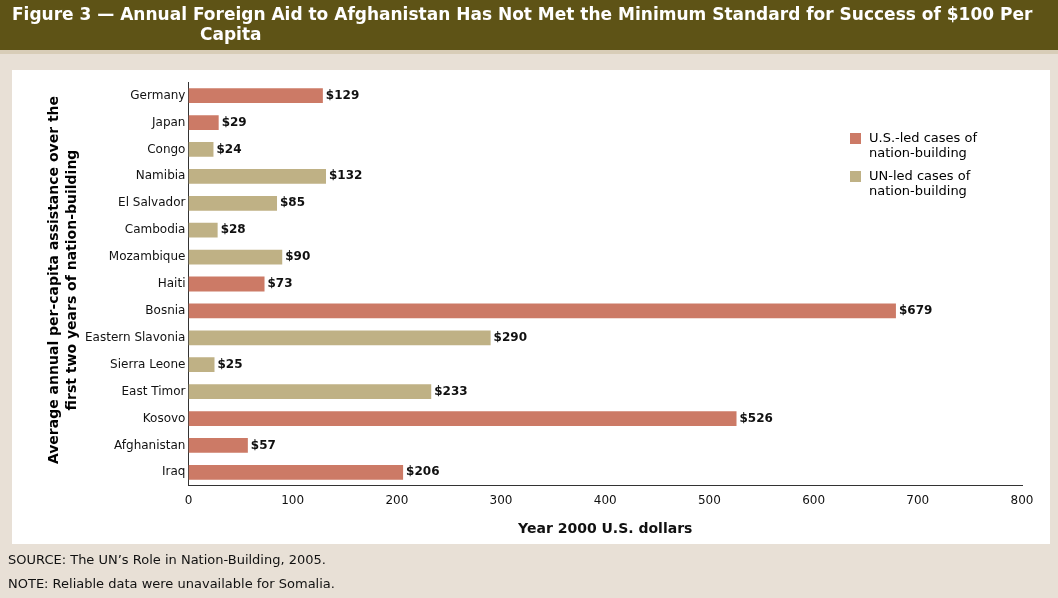 The width and height of the screenshot is (1058, 598). What do you see at coordinates (501, 500) in the screenshot?
I see `x-tick-label: 300` at bounding box center [501, 500].